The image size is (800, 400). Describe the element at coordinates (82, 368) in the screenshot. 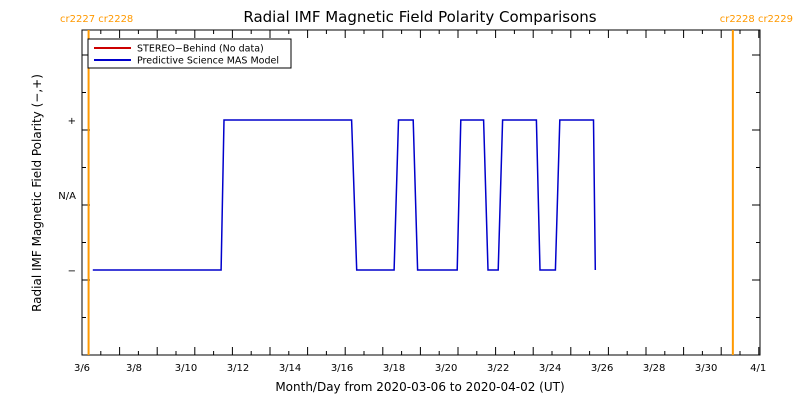

I see `x-tick-label: 3/6` at that location.